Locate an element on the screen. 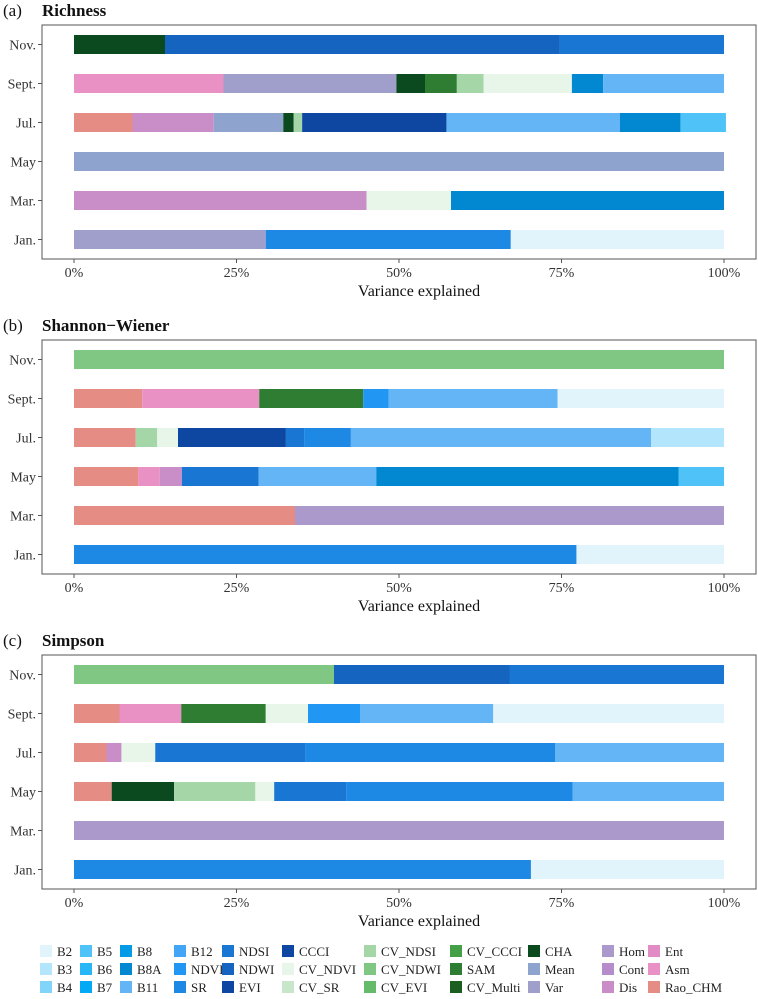 The height and width of the screenshot is (999, 758). bar-segment-b5 is located at coordinates (701, 476).